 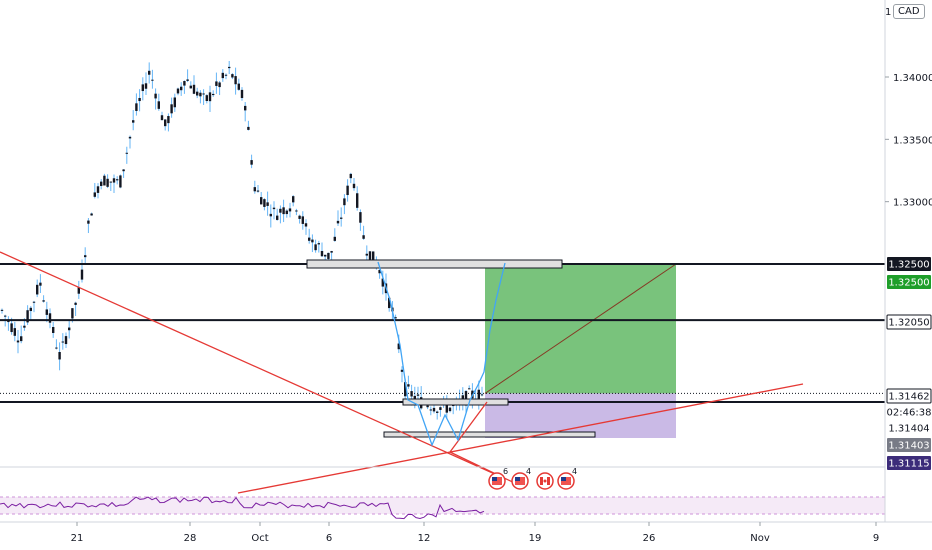 I want to click on price-tag: 1.32500, so click(x=909, y=282).